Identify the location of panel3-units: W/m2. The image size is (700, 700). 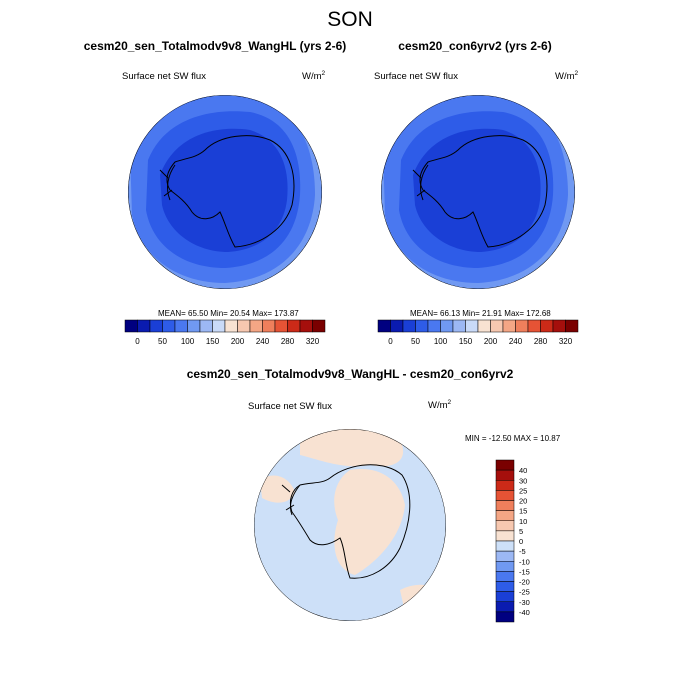
(440, 405).